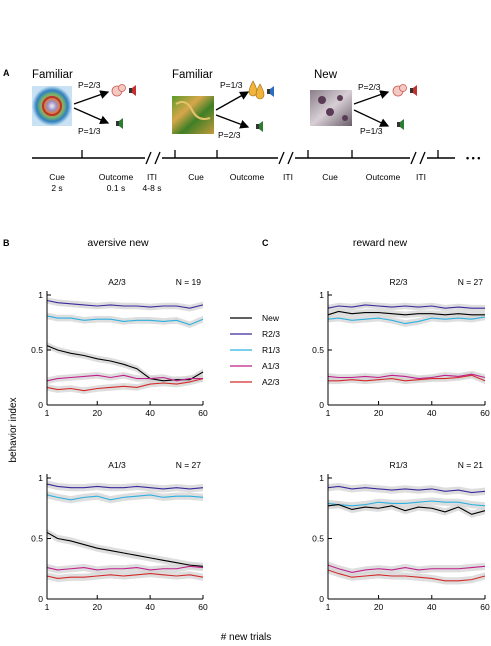 This screenshot has width=491, height=646. What do you see at coordinates (91, 116) in the screenshot?
I see `condition-1-lower-arrow` at bounding box center [91, 116].